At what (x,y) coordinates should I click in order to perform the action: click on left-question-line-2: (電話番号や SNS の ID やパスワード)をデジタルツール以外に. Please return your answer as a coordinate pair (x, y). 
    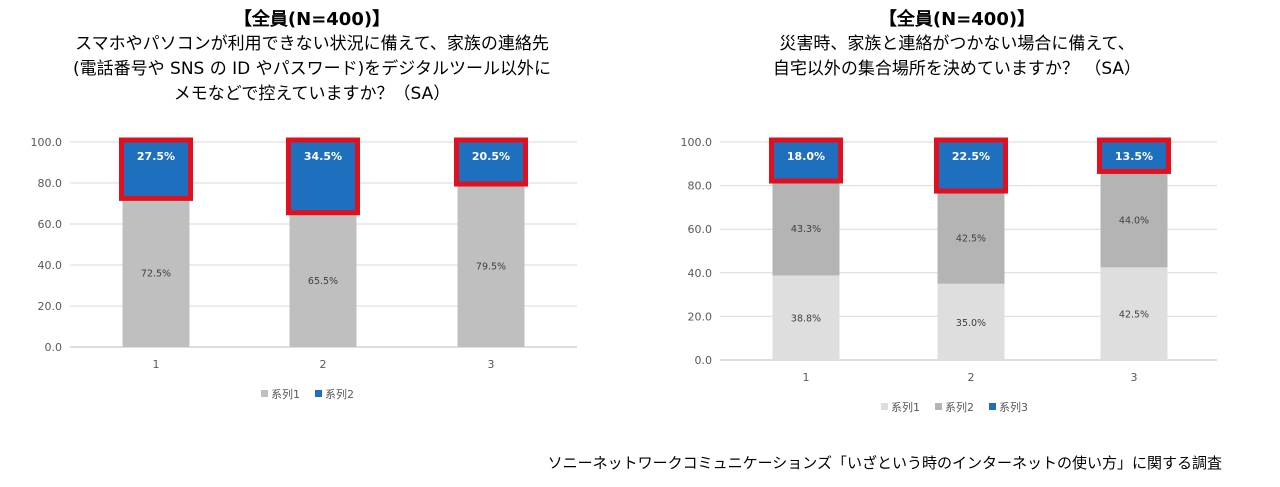
    Looking at the image, I should click on (312, 69).